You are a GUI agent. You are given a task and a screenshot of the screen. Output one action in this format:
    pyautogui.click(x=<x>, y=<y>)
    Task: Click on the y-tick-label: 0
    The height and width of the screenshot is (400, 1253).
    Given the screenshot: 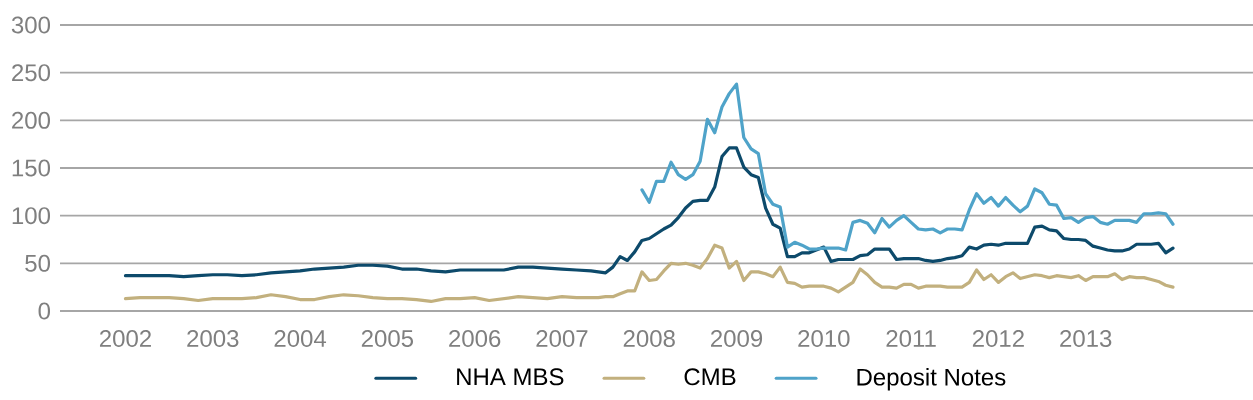 What is the action you would take?
    pyautogui.click(x=44, y=311)
    